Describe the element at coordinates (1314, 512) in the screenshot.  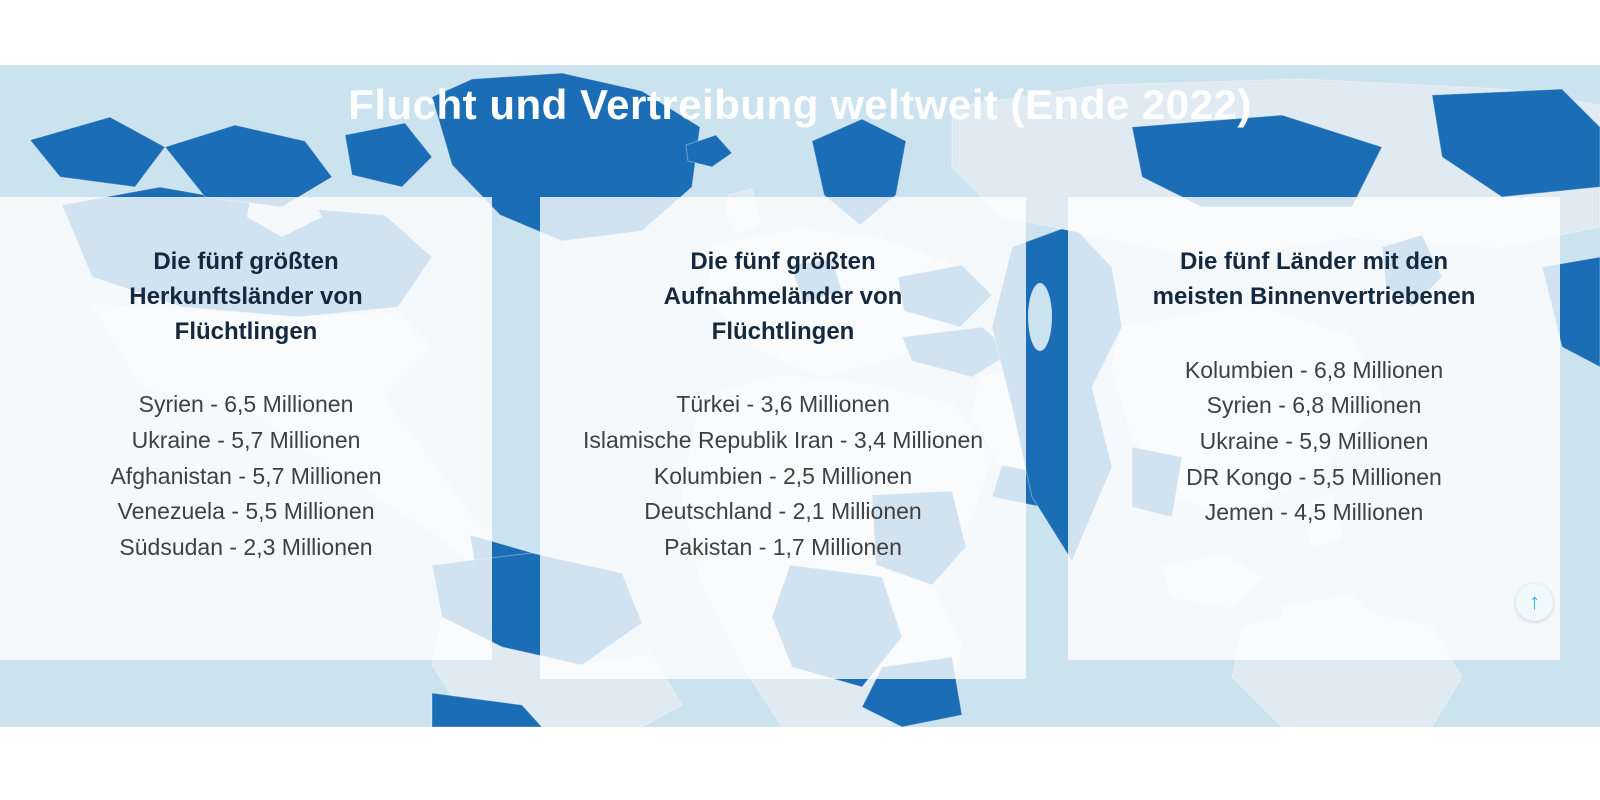
I see `stat-item: Jemen - 4,5 Millionen` at that location.